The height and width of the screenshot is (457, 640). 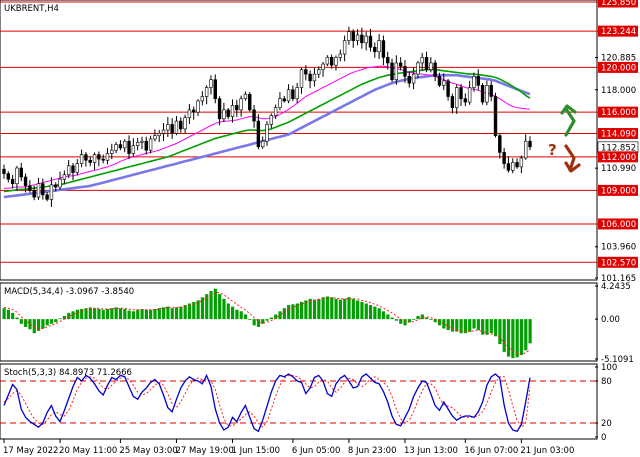 What do you see at coordinates (618, 191) in the screenshot?
I see `price-tick-label: 109.000` at bounding box center [618, 191].